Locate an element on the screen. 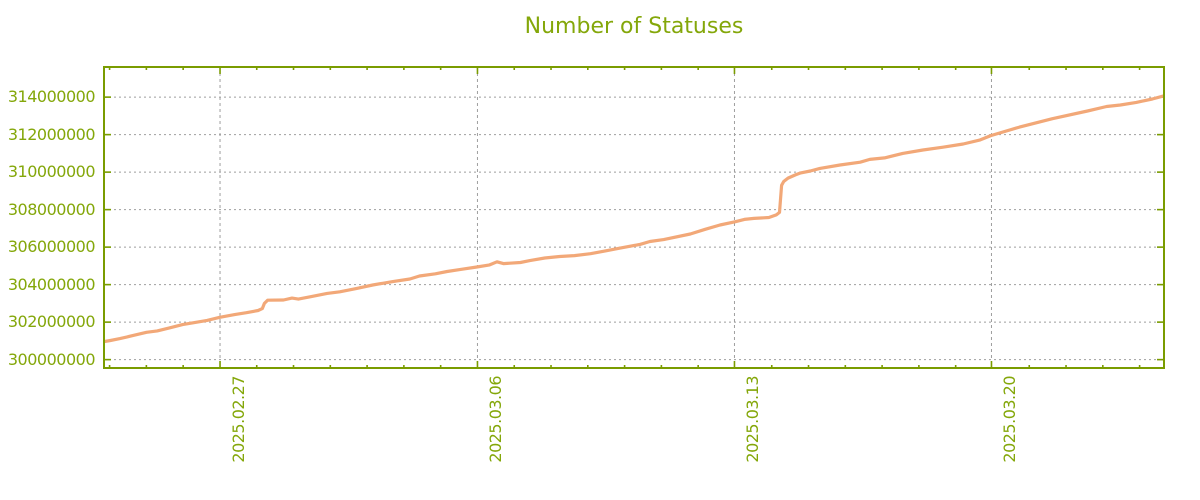 Image resolution: width=1200 pixels, height=500 pixels. y-tick-label: 312000000 is located at coordinates (51, 134).